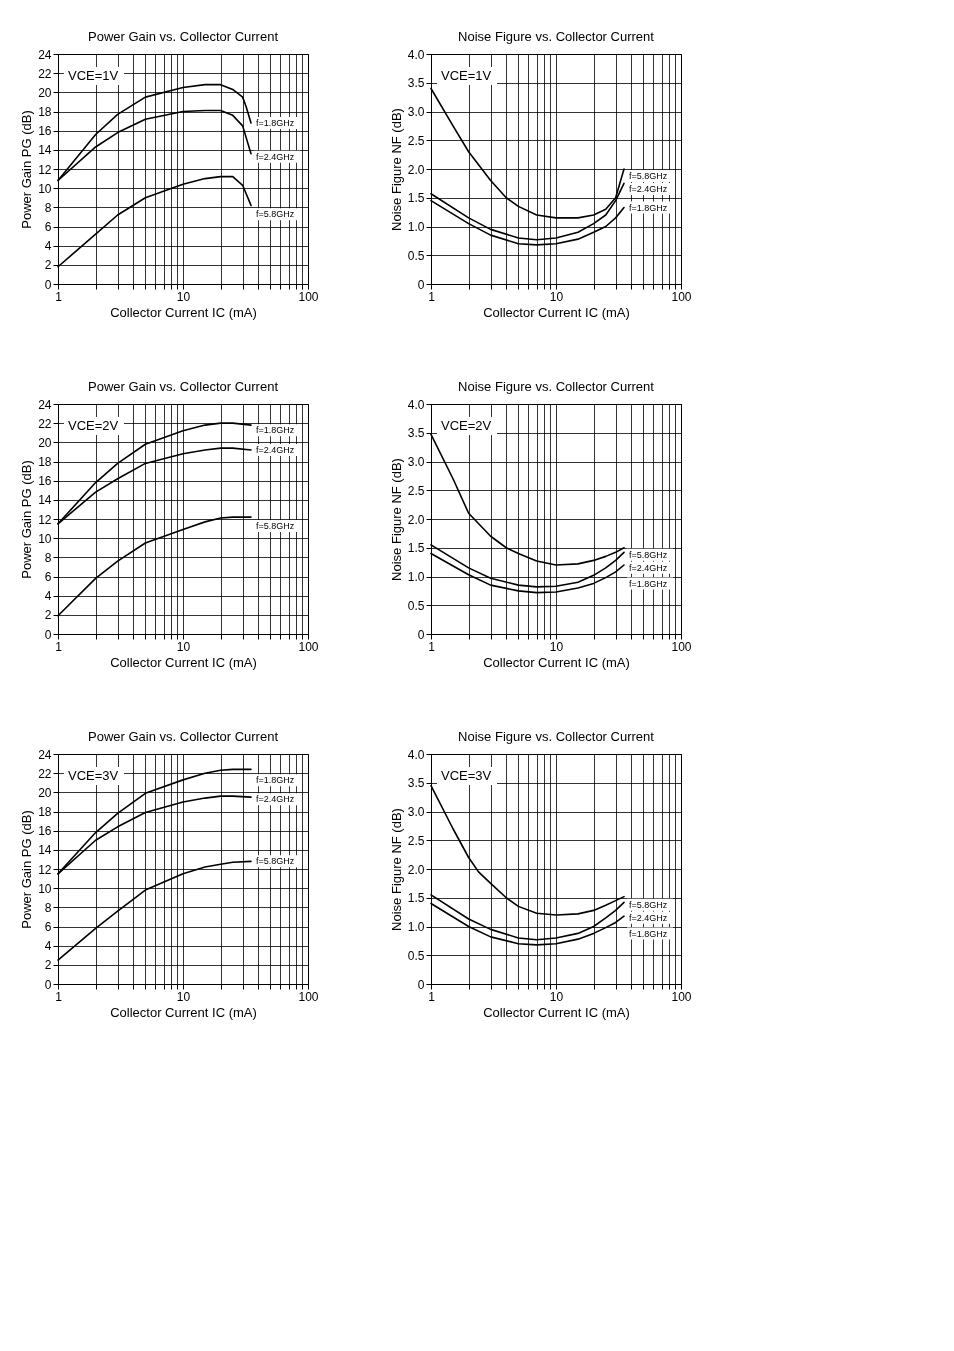  What do you see at coordinates (93, 775) in the screenshot?
I see `annotation: VCE=3V` at bounding box center [93, 775].